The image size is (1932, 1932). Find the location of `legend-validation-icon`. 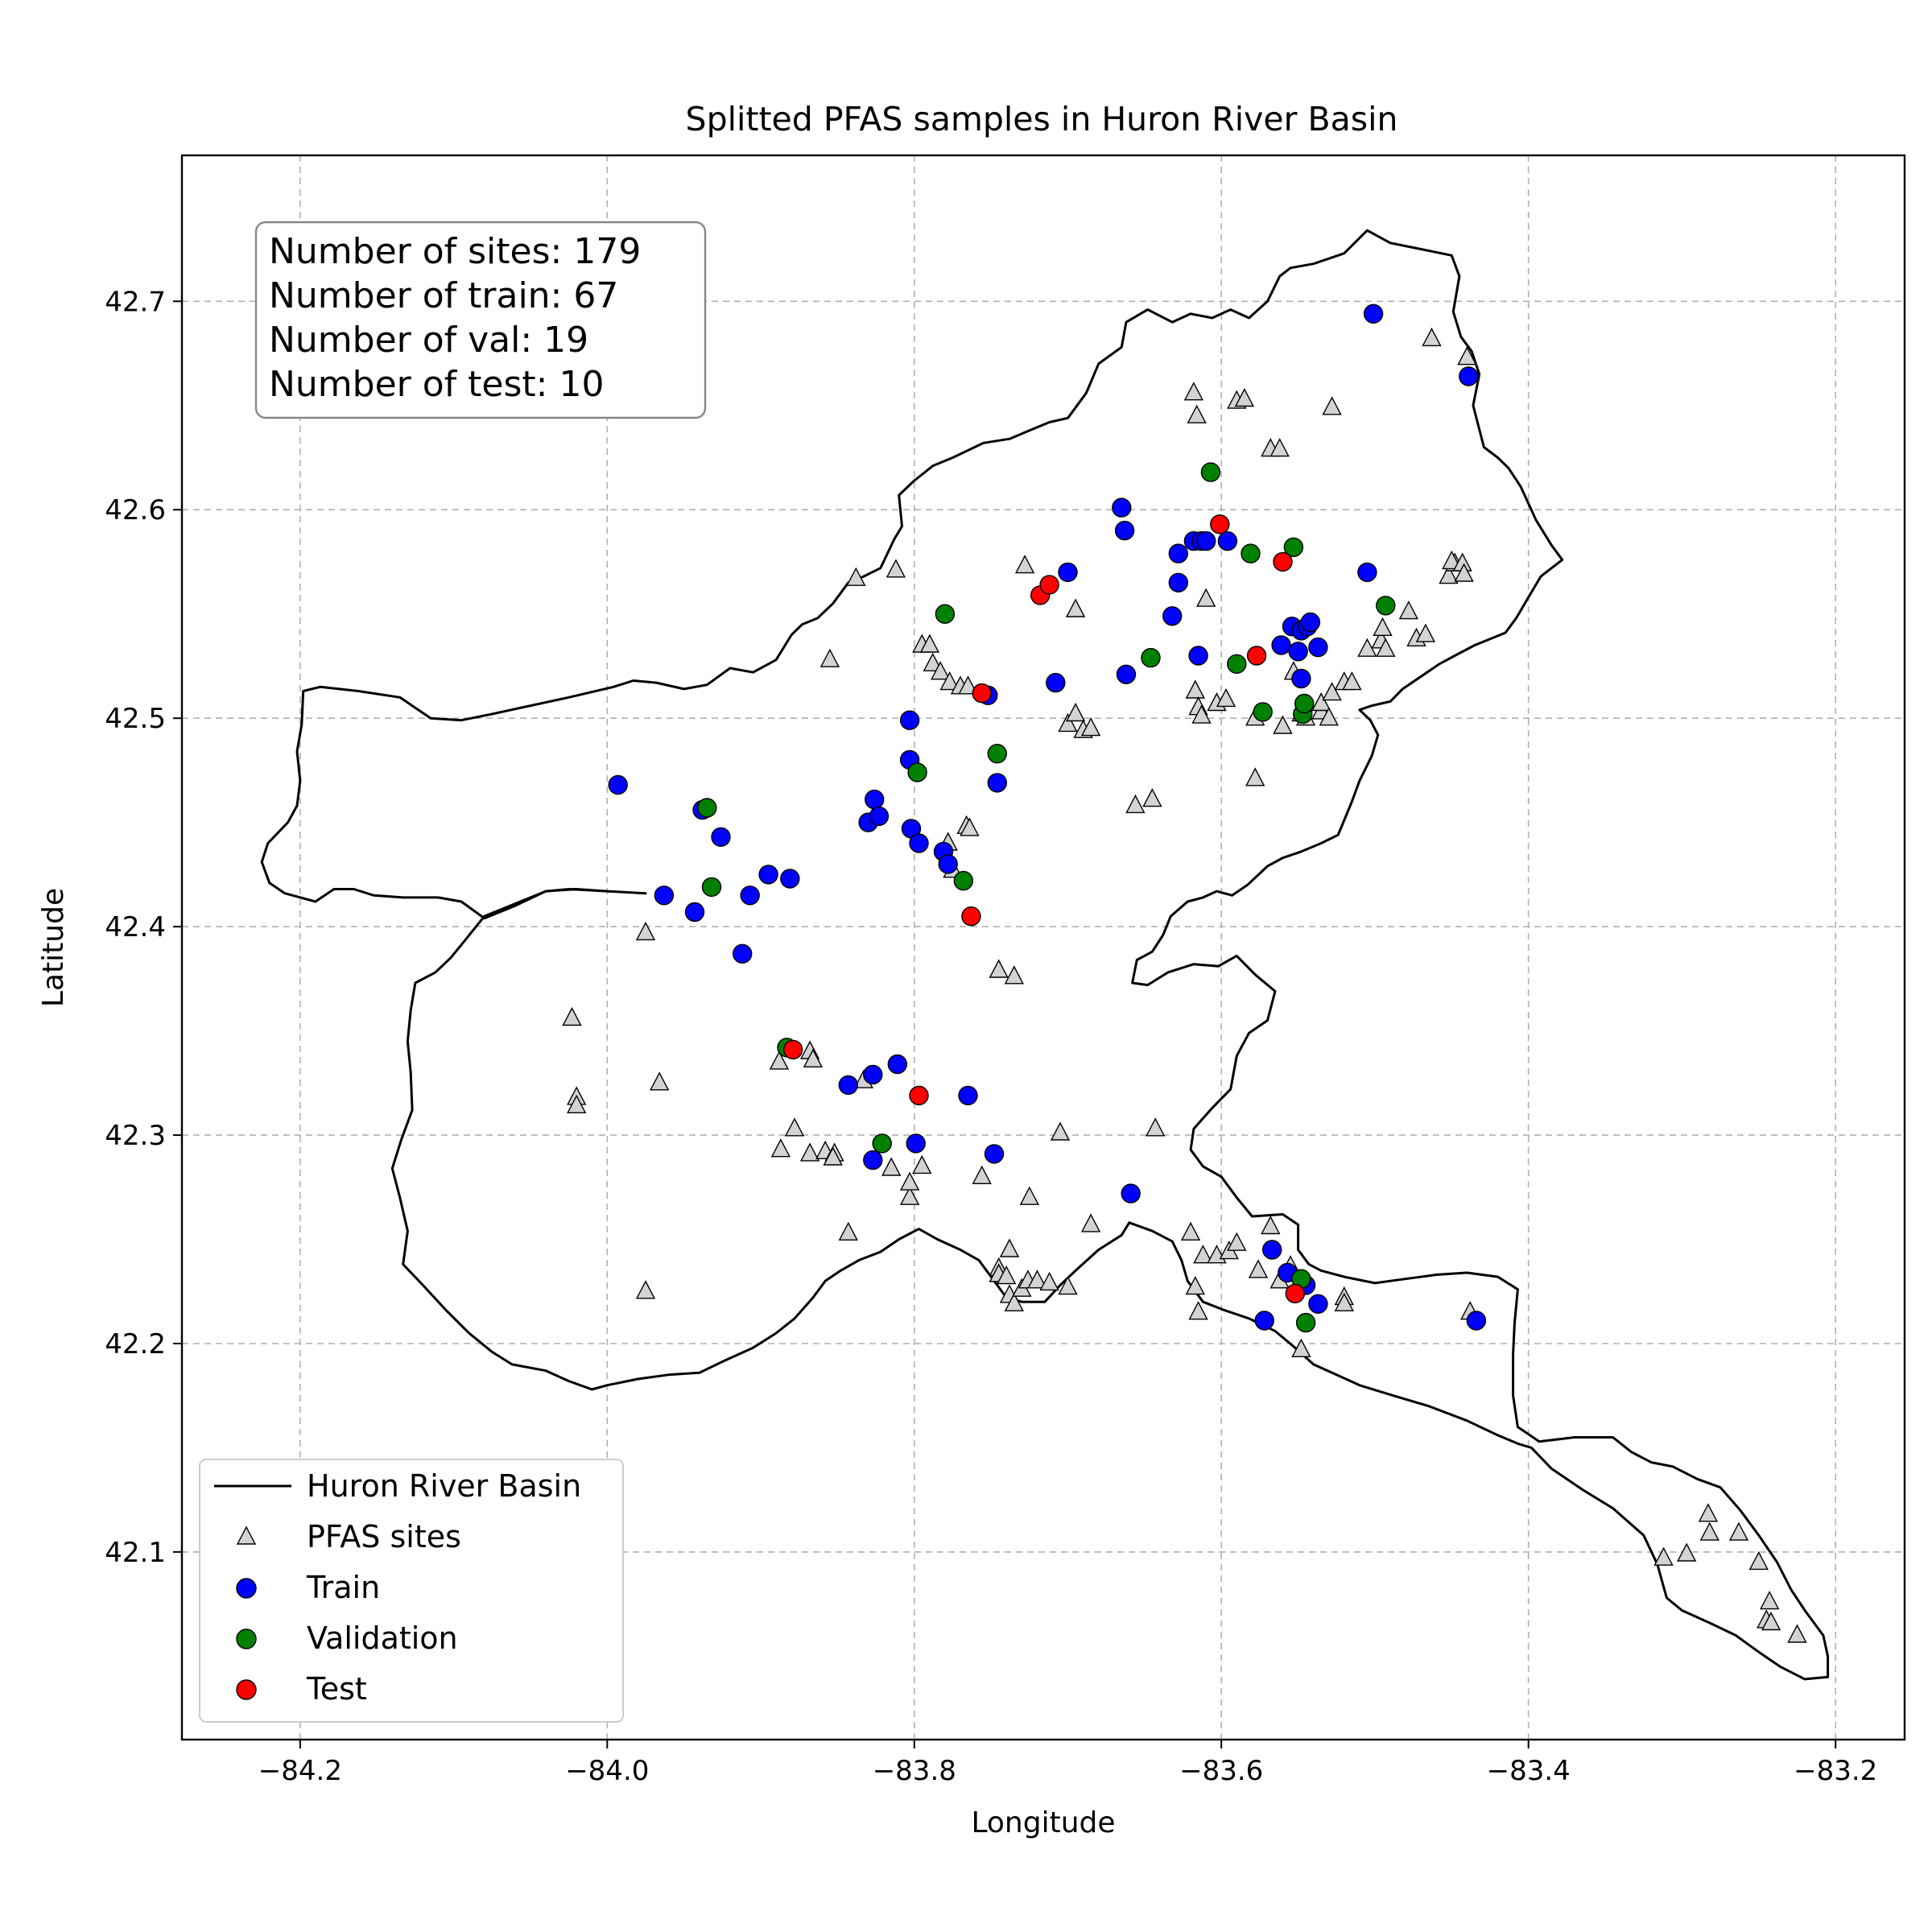

legend-validation-icon is located at coordinates (246, 1639).